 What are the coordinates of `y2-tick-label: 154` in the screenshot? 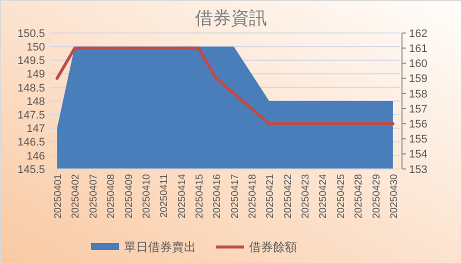 It's located at (418, 154).